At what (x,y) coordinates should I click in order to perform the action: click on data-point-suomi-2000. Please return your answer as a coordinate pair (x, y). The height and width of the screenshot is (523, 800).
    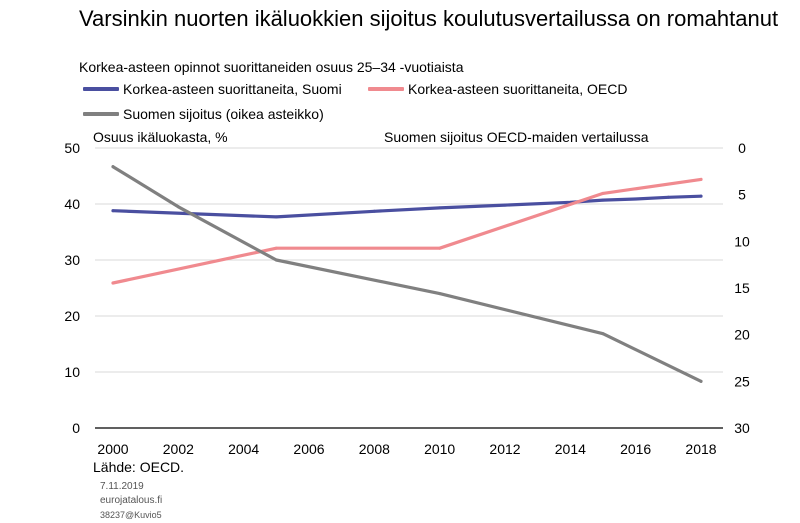
    Looking at the image, I should click on (113, 211).